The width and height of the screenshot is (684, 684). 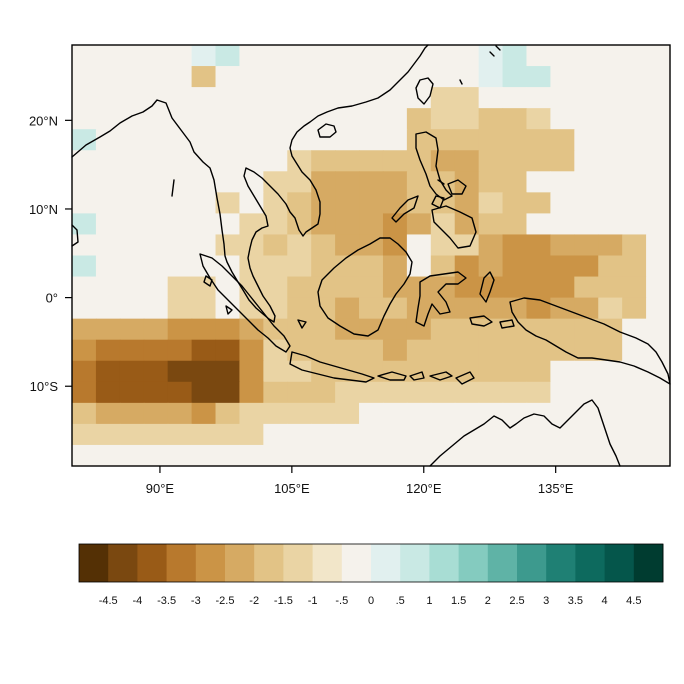 I want to click on colorbar-label: 3.5, so click(x=575, y=601).